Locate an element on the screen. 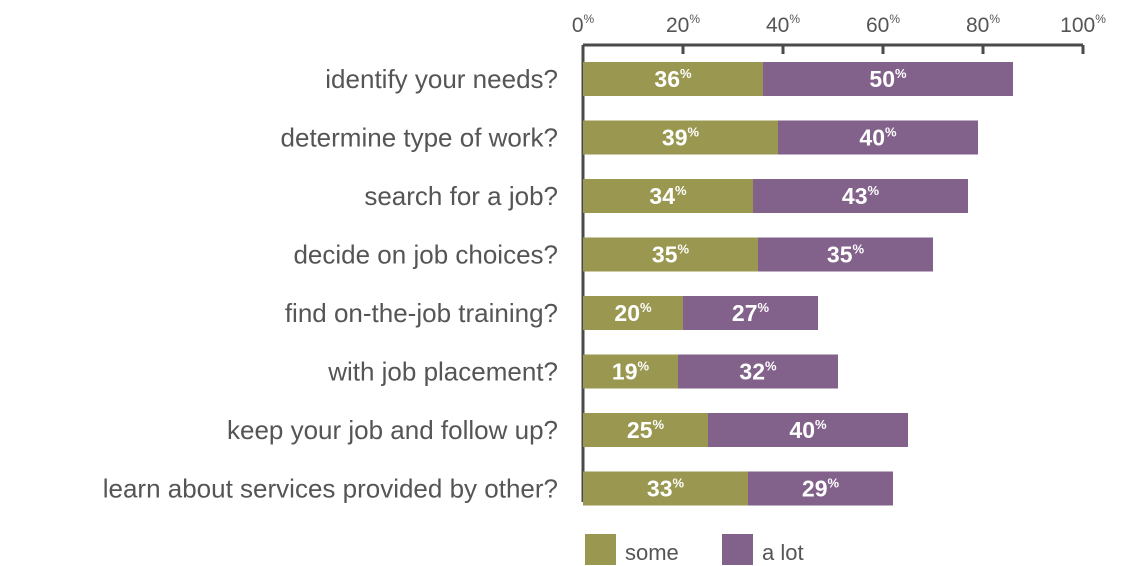  legend-label-a-lot: a lot is located at coordinates (783, 552).